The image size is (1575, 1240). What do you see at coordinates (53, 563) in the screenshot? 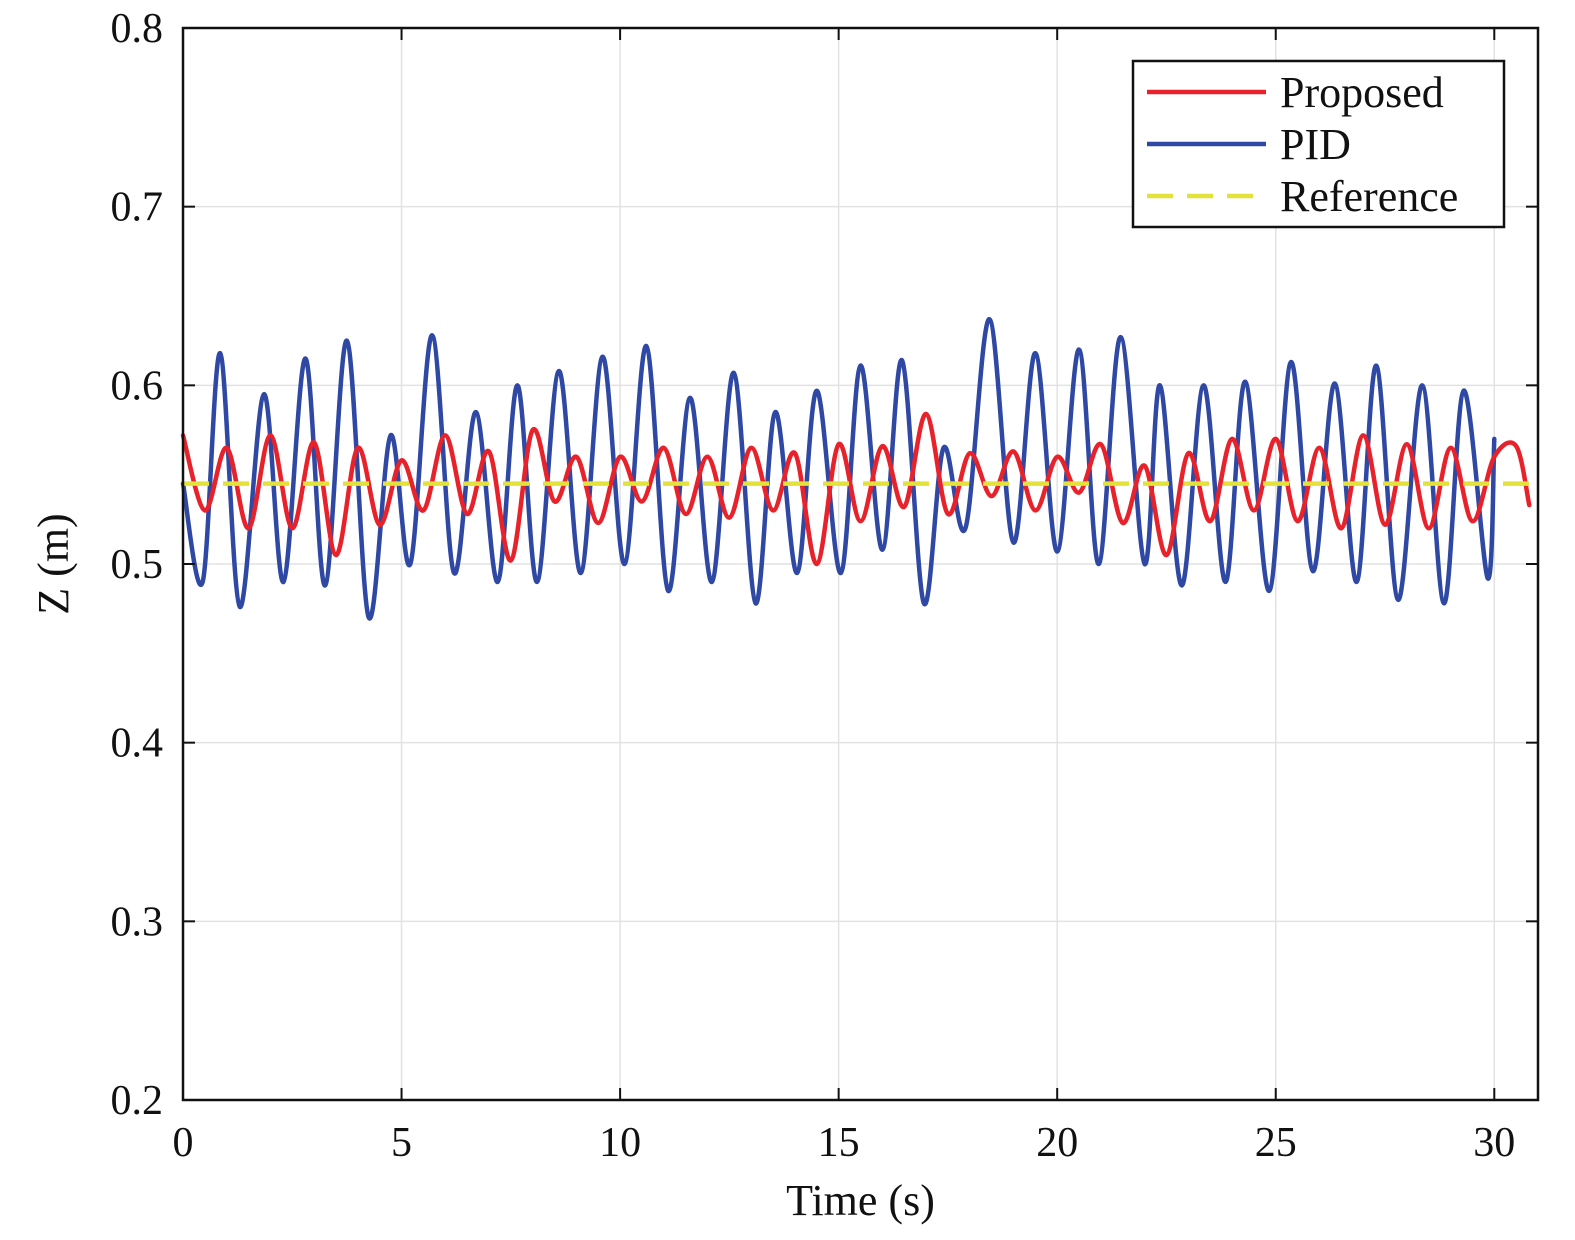
I see `y-axis-title: Z (m)` at bounding box center [53, 563].